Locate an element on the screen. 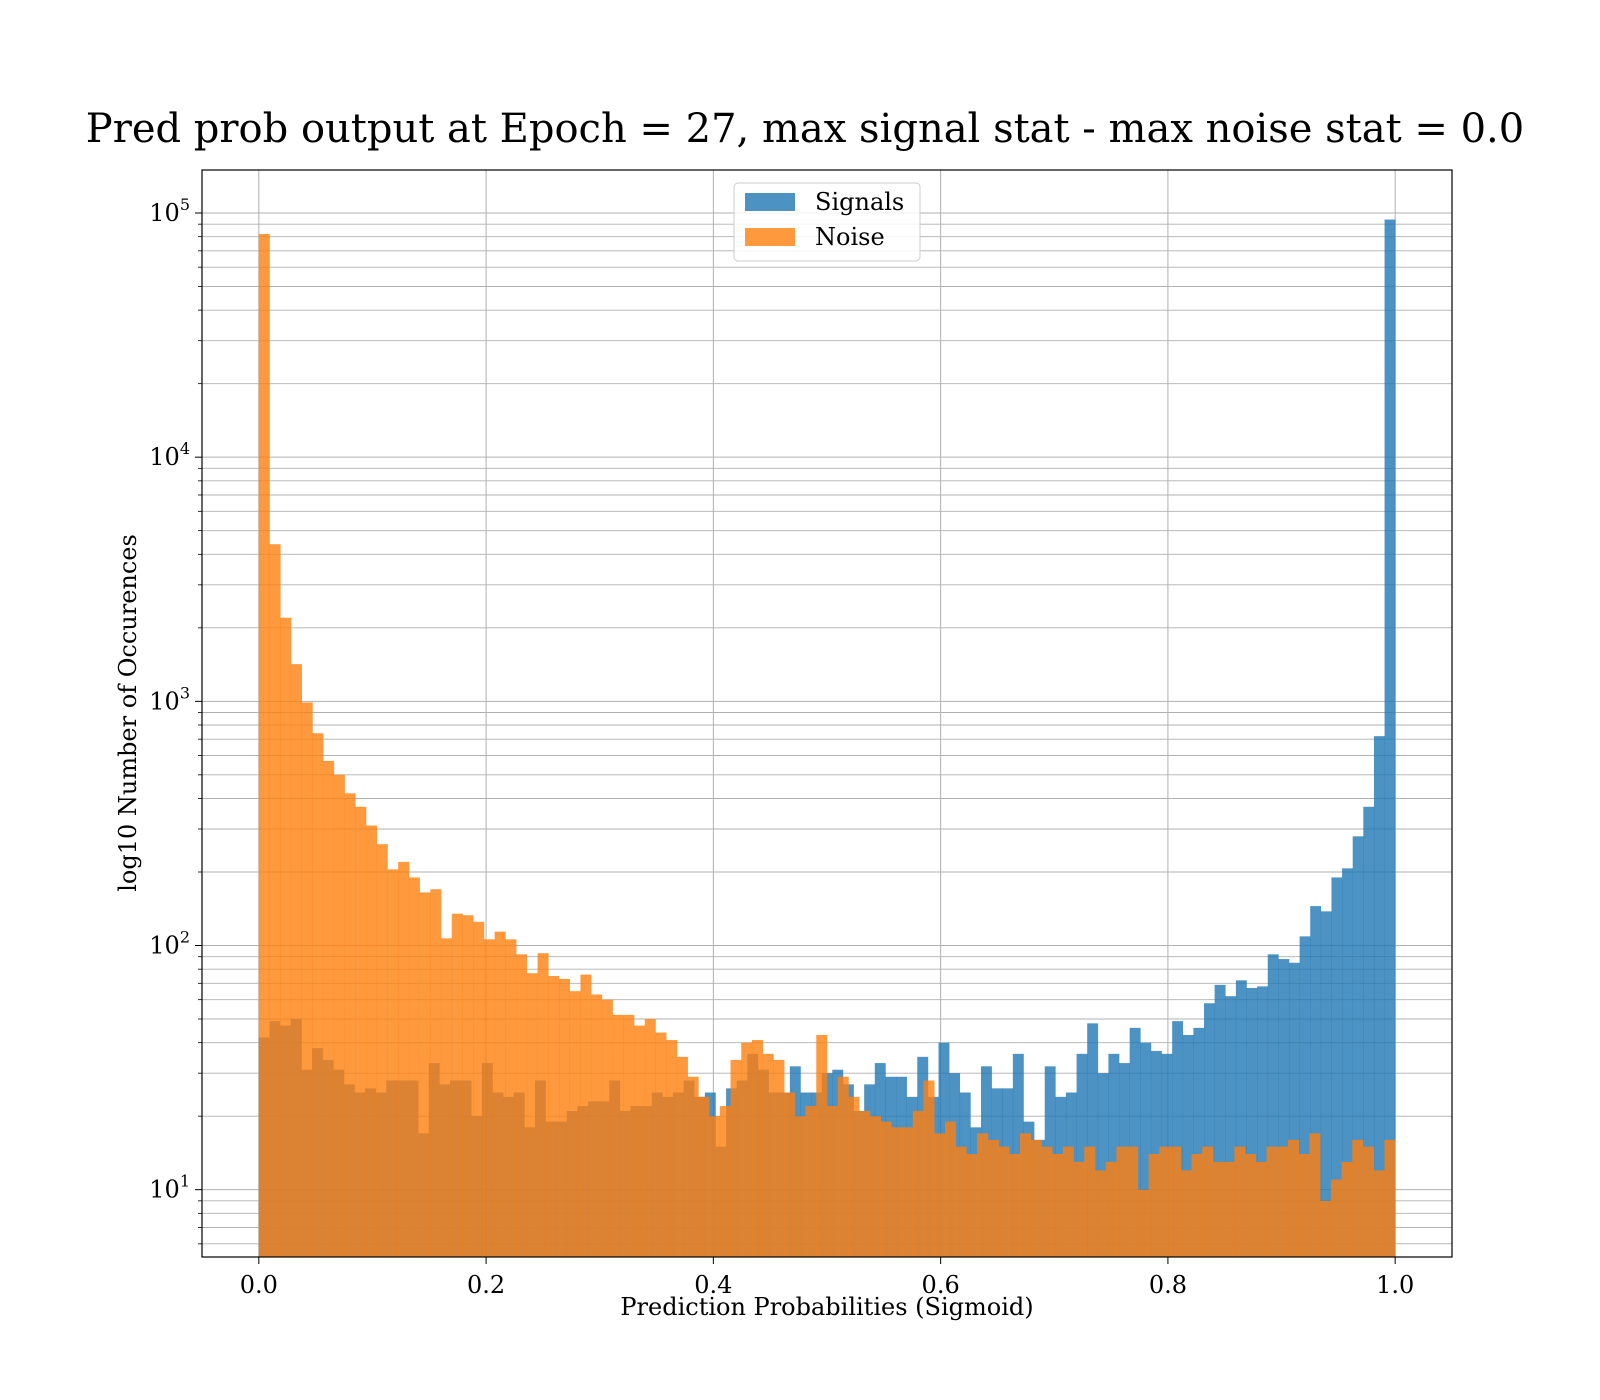  y-tick-exponent: 5 is located at coordinates (185, 204).